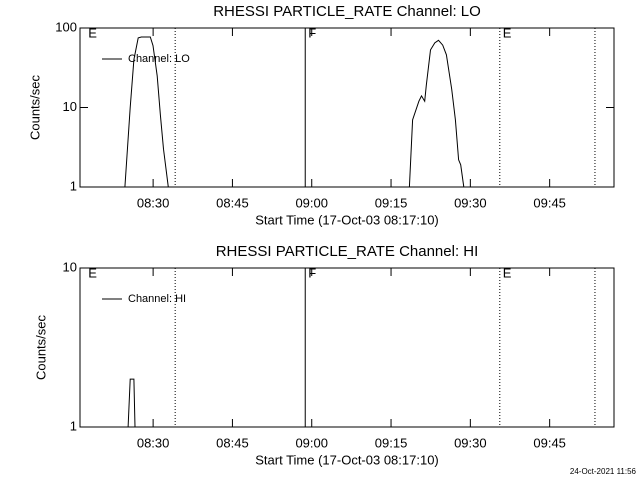 The width and height of the screenshot is (640, 480). What do you see at coordinates (66, 26) in the screenshot?
I see `y-tick-label: 100` at bounding box center [66, 26].